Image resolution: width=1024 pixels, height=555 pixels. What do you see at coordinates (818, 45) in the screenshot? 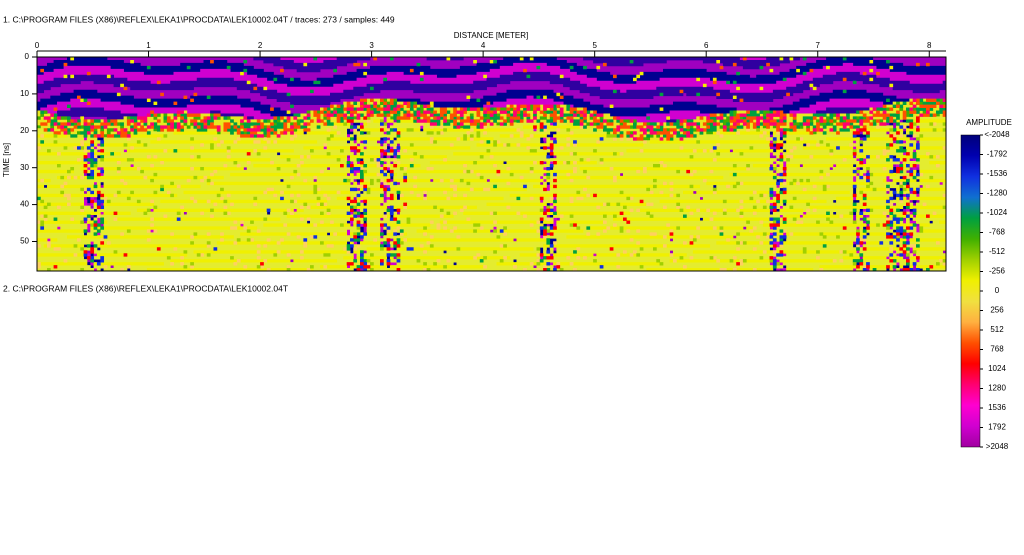
I see `x-tick-label: 7` at bounding box center [818, 45].